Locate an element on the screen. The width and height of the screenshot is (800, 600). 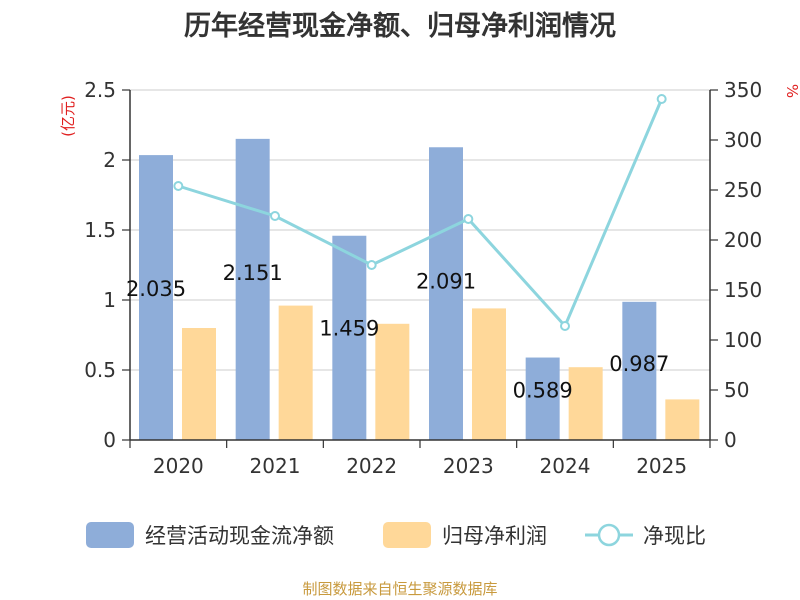
x-tick-label: 2025 is located at coordinates (661, 466).